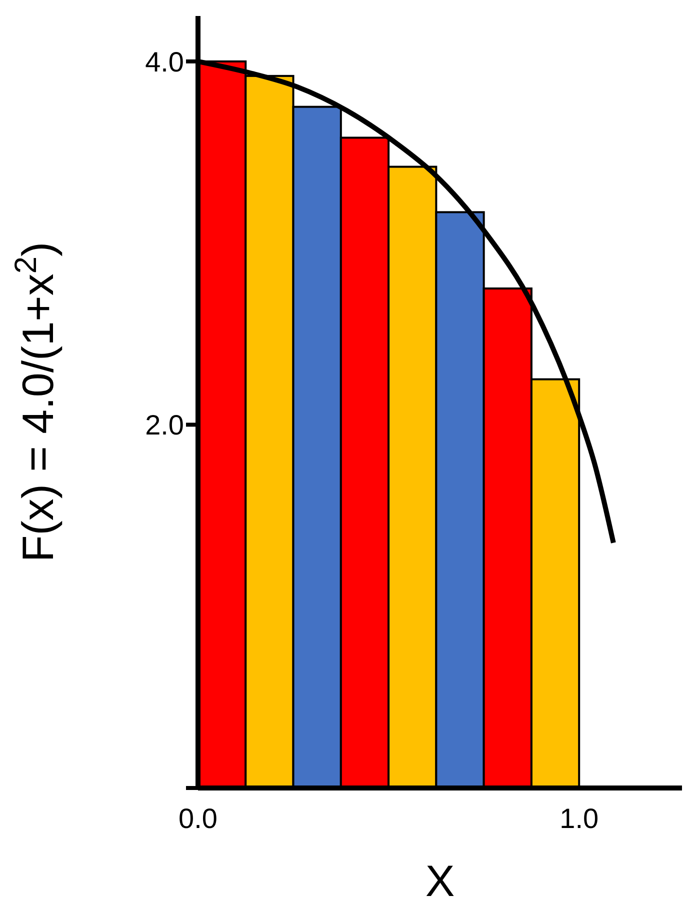 Image resolution: width=690 pixels, height=919 pixels. I want to click on y-tick-label: 2.0, so click(164, 425).